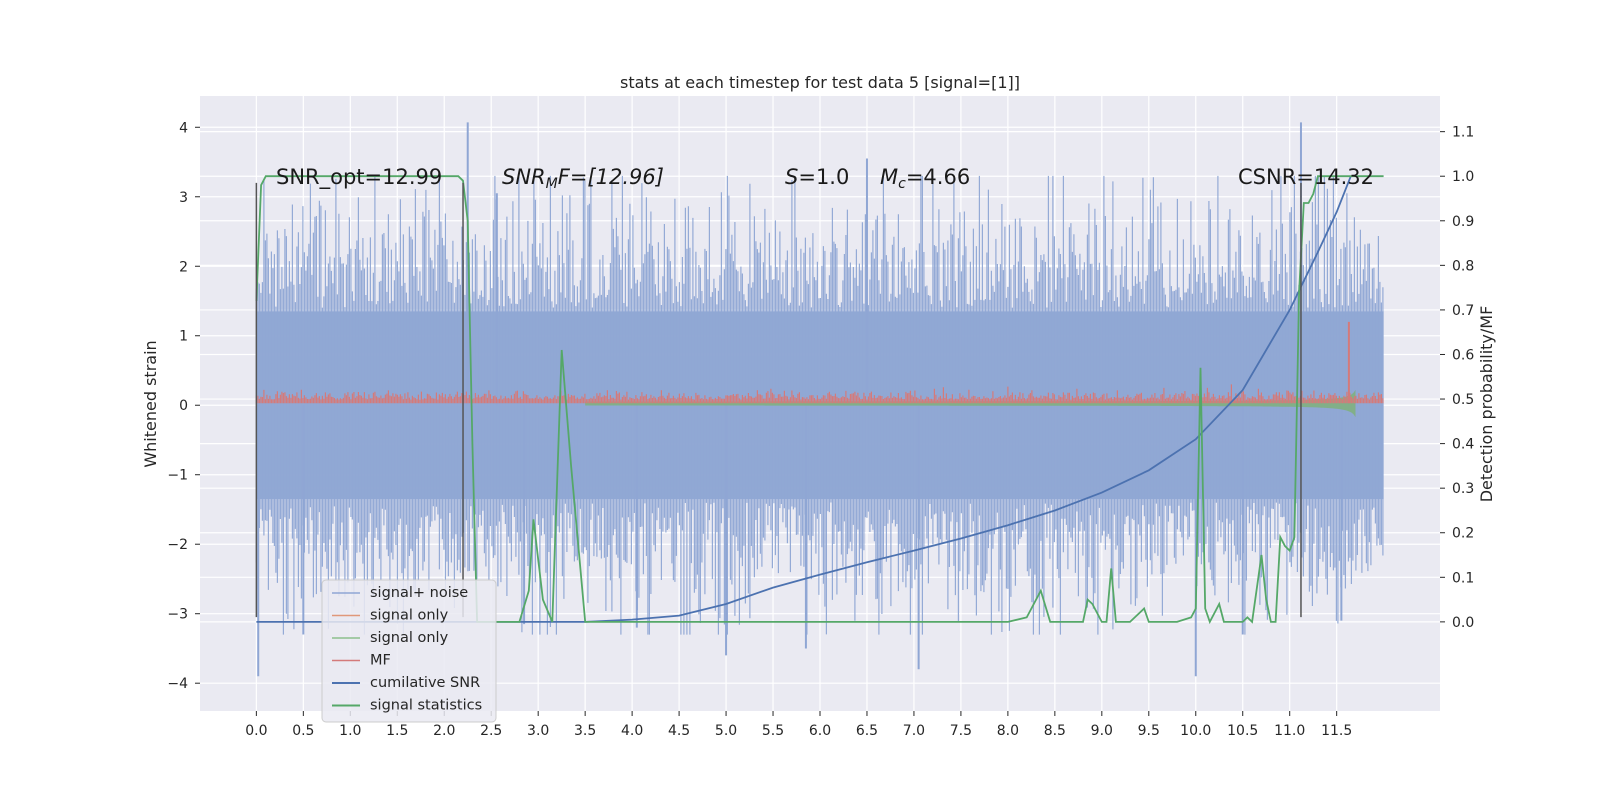  I want to click on y-tick-label-5: −1, so click(177, 476).